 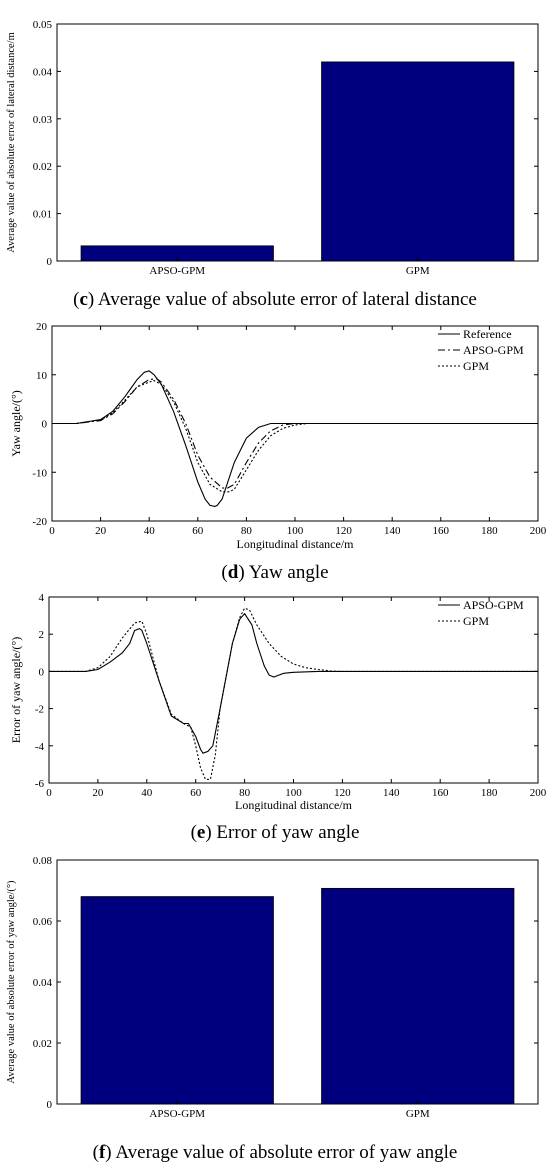 I want to click on y-tick-label: 2, so click(x=42, y=635).